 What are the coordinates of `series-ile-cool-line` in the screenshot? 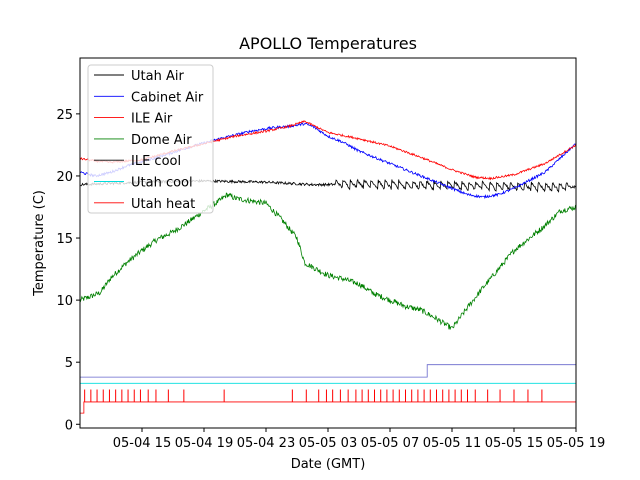 It's located at (328, 371).